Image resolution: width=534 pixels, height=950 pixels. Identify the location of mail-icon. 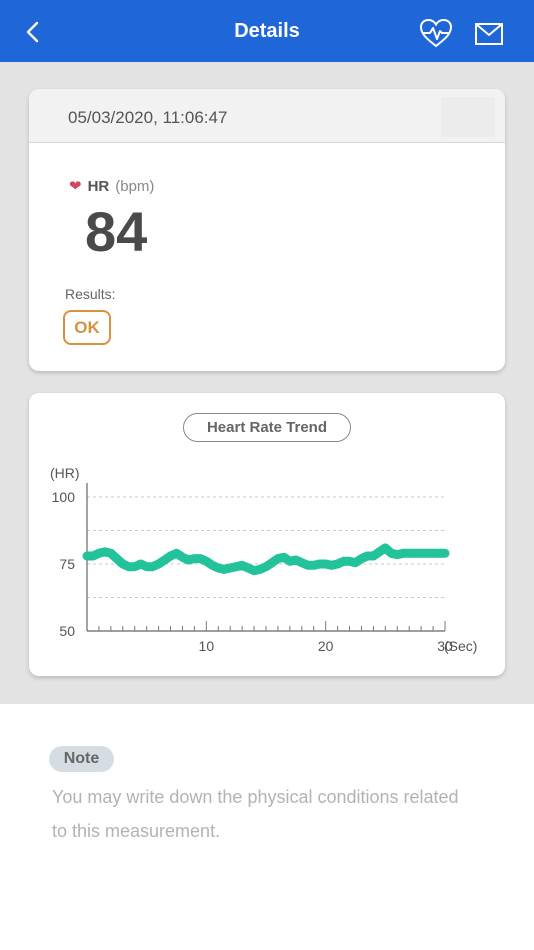
(489, 34).